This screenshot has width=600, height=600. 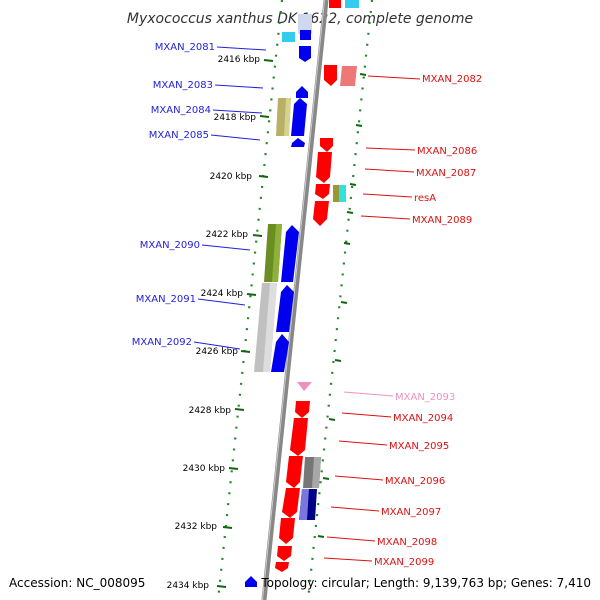 What do you see at coordinates (185, 47) in the screenshot?
I see `gene-label: MXAN_2081` at bounding box center [185, 47].